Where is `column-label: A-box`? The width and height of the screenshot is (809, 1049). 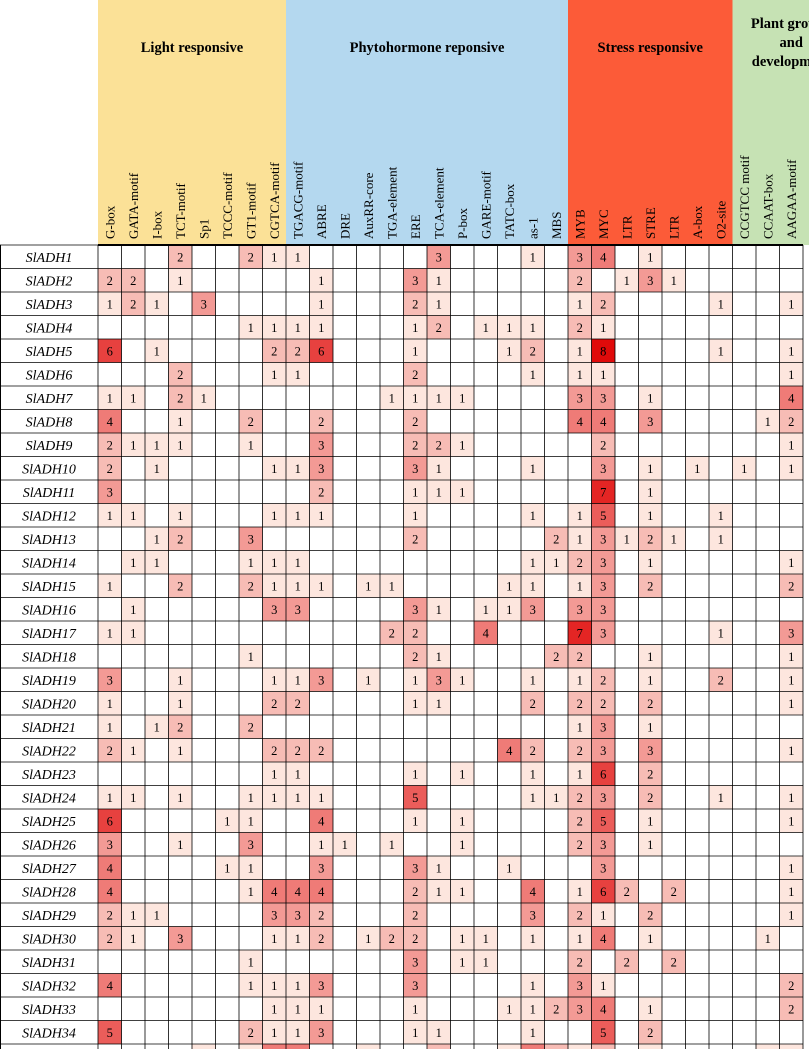 column-label: A-box is located at coordinates (697, 222).